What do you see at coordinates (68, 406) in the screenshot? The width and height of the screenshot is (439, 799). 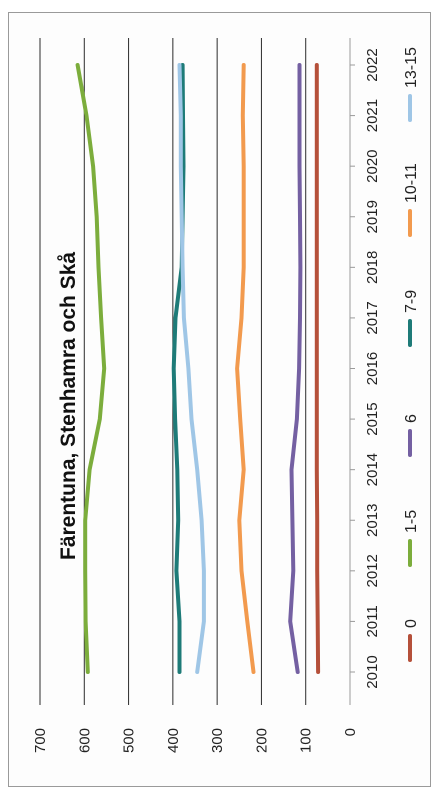 I see `chart-title: Färentuna, Stenhamra och Skå` at bounding box center [68, 406].